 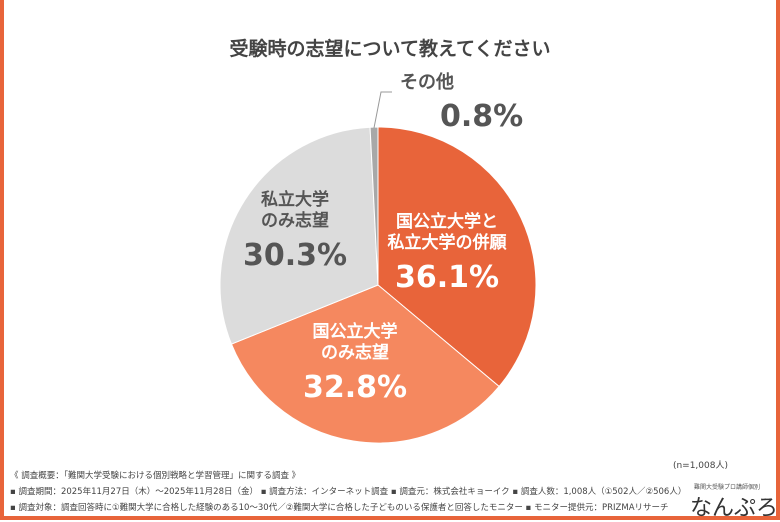 I want to click on label-national-line2: のみ志望, so click(x=355, y=353).